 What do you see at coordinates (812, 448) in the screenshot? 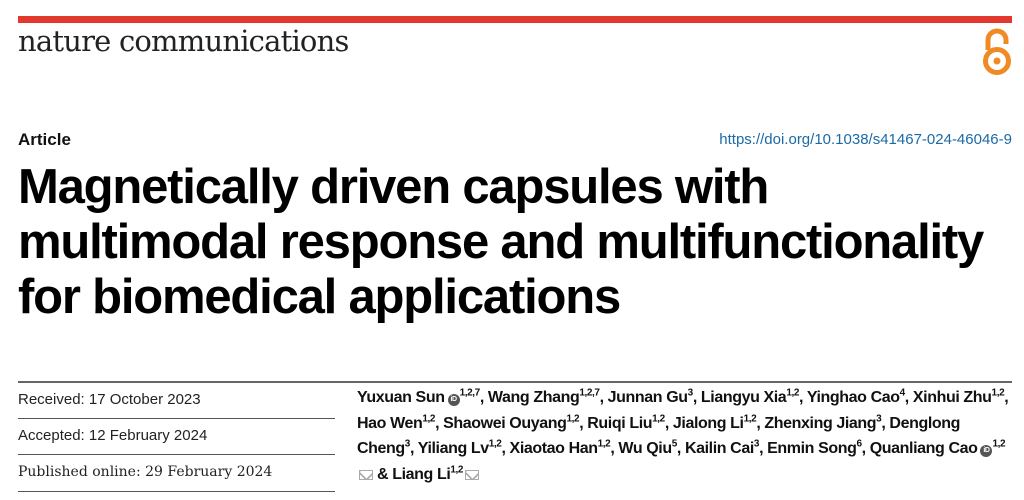
I see `author-name: Enmin Song` at bounding box center [812, 448].